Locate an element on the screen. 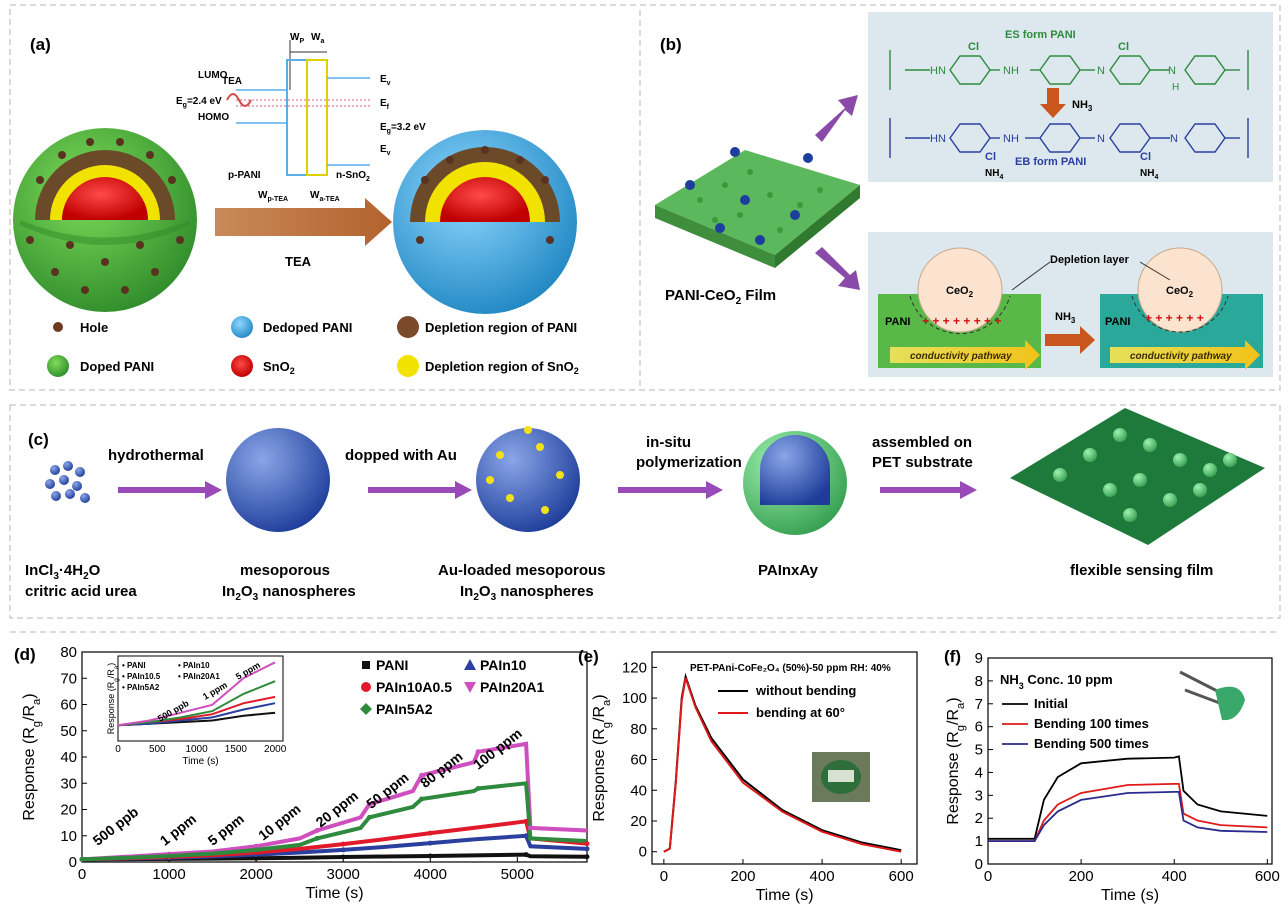 This screenshot has height=912, width=1288. inset-x-tick: 1000 is located at coordinates (196, 749).